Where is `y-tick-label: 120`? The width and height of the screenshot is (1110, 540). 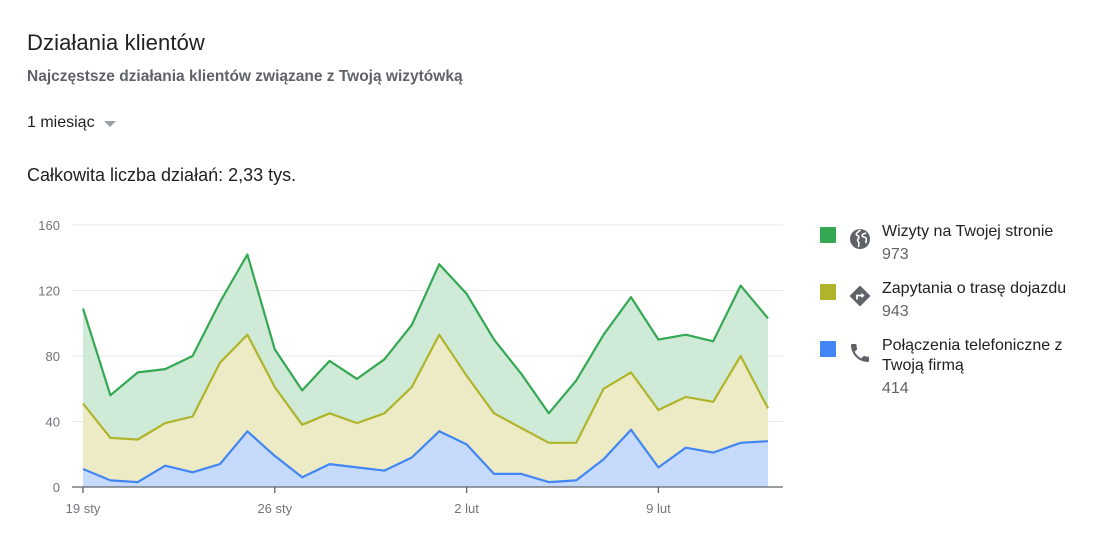 y-tick-label: 120 is located at coordinates (49, 291).